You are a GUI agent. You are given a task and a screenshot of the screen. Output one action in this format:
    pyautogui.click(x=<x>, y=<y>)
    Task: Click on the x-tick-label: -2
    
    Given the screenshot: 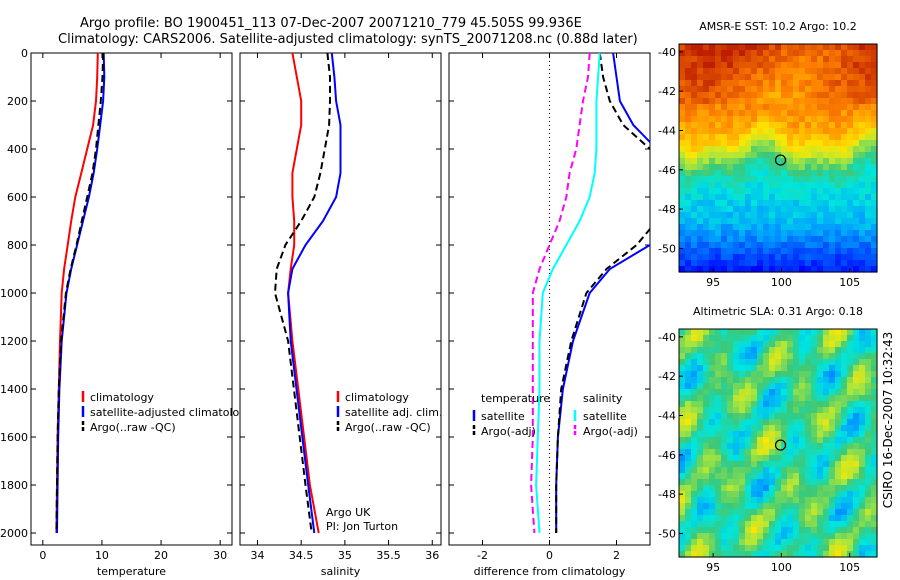 What is the action you would take?
    pyautogui.click(x=482, y=555)
    